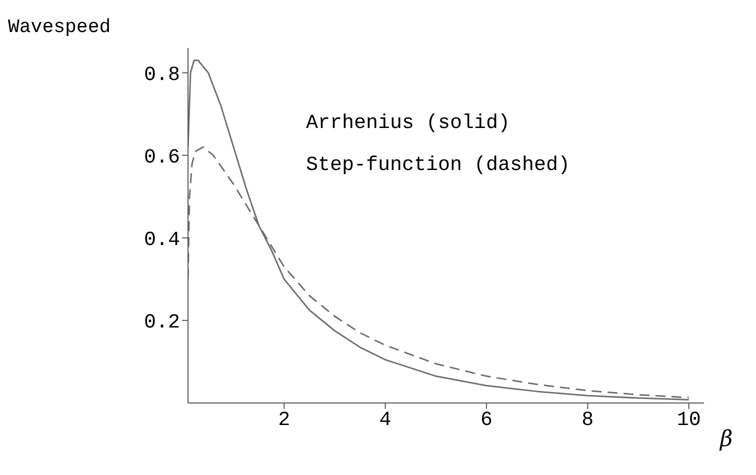  I want to click on y-tick-label: 0.6, so click(162, 158).